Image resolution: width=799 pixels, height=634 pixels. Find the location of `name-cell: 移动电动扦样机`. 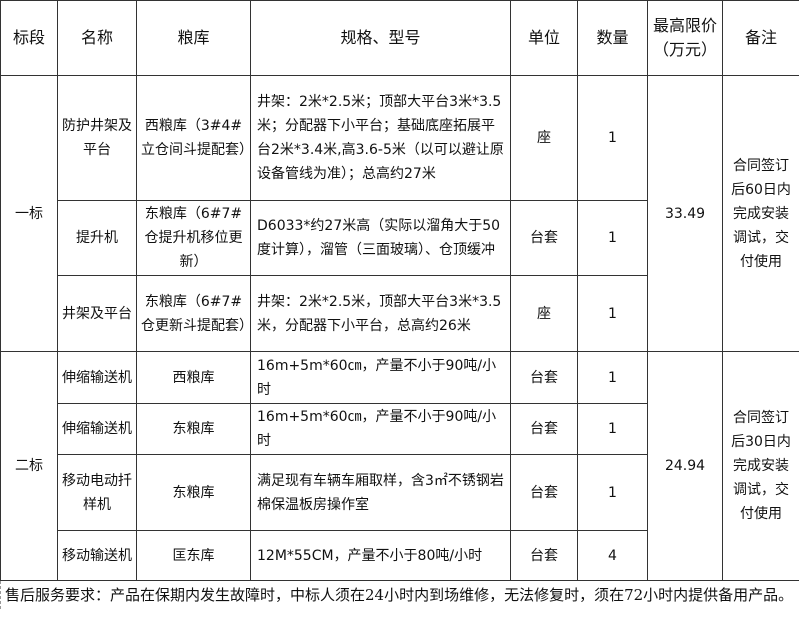

name-cell: 移动电动扦样机 is located at coordinates (97, 492).